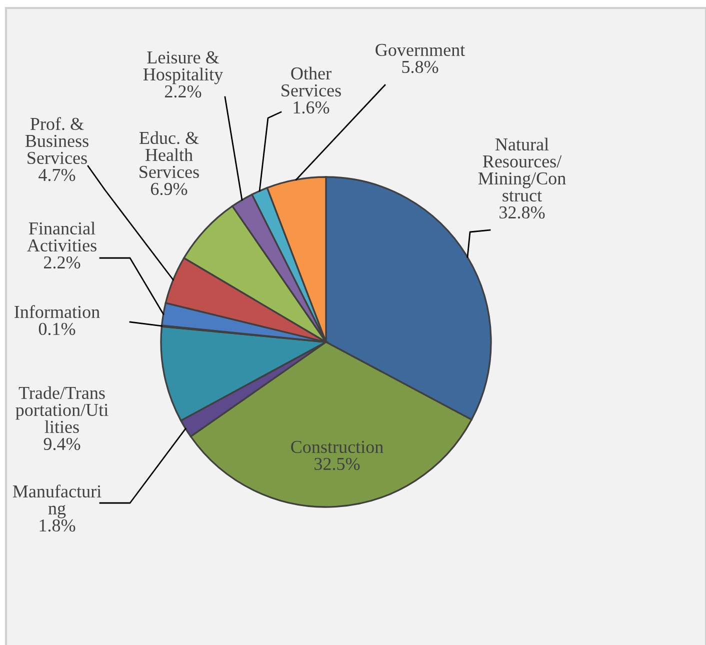 Image resolution: width=706 pixels, height=645 pixels. What do you see at coordinates (183, 67) in the screenshot?
I see `slice-label: Leisure & Hospitality` at bounding box center [183, 67].